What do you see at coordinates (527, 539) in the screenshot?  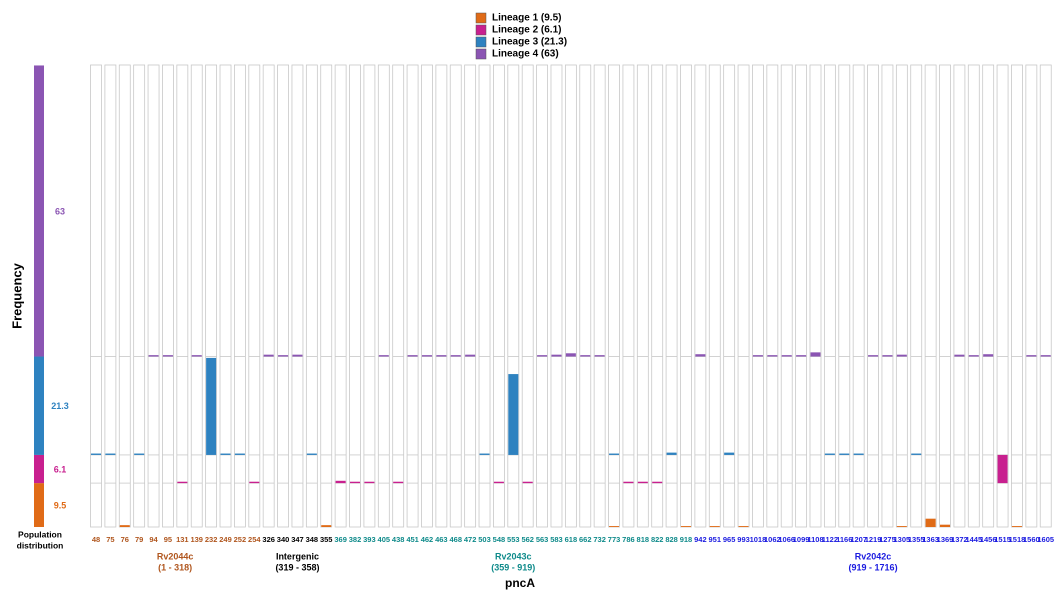 I see `x-tick-label: 562` at bounding box center [527, 539].